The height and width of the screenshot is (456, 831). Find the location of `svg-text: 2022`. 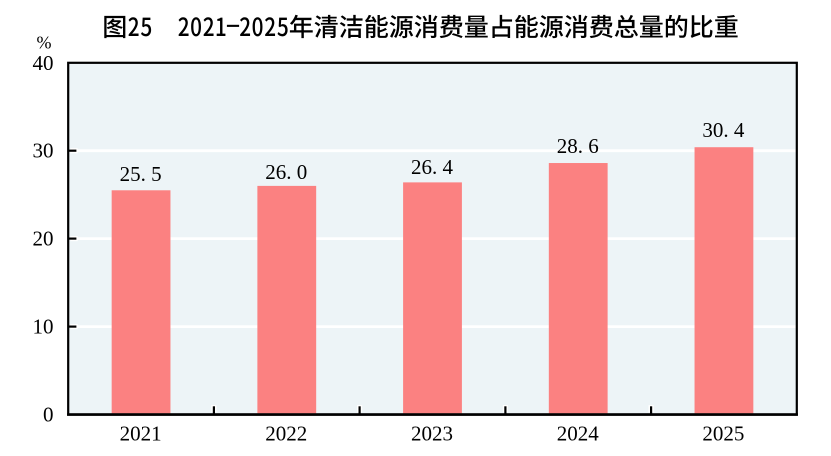

svg-text: 2022 is located at coordinates (286, 433).